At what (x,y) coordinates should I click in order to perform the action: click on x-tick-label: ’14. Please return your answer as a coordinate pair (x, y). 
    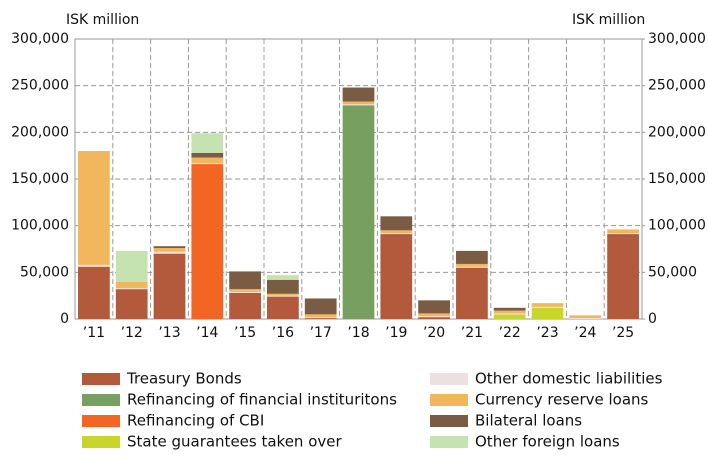
    Looking at the image, I should click on (207, 333).